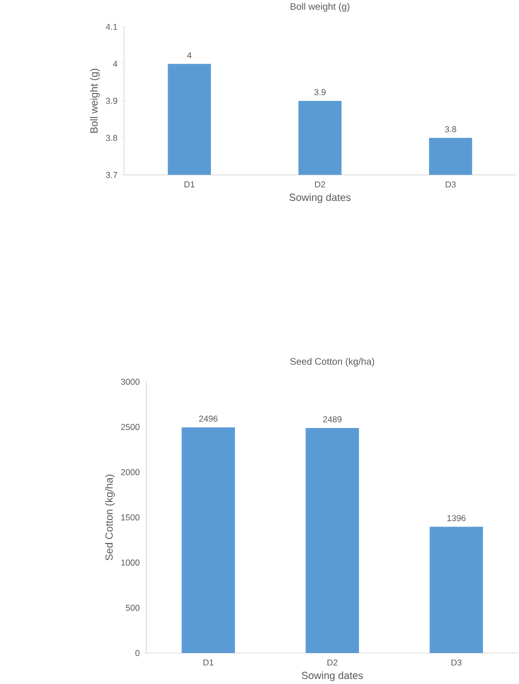 The height and width of the screenshot is (684, 519). I want to click on y-tick-label: 3.7, so click(112, 175).